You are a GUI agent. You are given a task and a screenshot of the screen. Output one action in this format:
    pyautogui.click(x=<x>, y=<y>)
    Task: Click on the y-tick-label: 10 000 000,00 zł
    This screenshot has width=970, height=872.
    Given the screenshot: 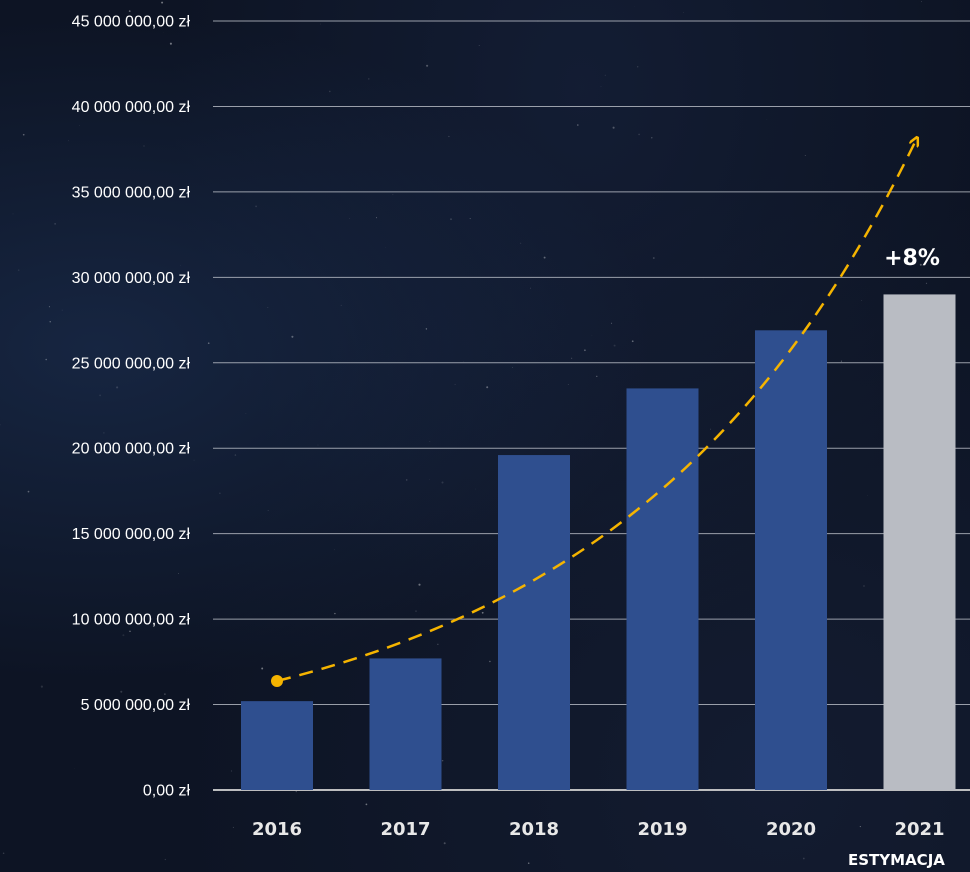 What is the action you would take?
    pyautogui.click(x=131, y=620)
    